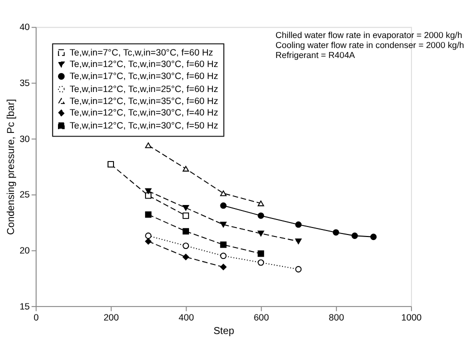  What do you see at coordinates (144, 64) in the screenshot?
I see `legend-label: Te,w,in=12°C, Tc,w,in=30°C, f=60 Hz` at bounding box center [144, 64].